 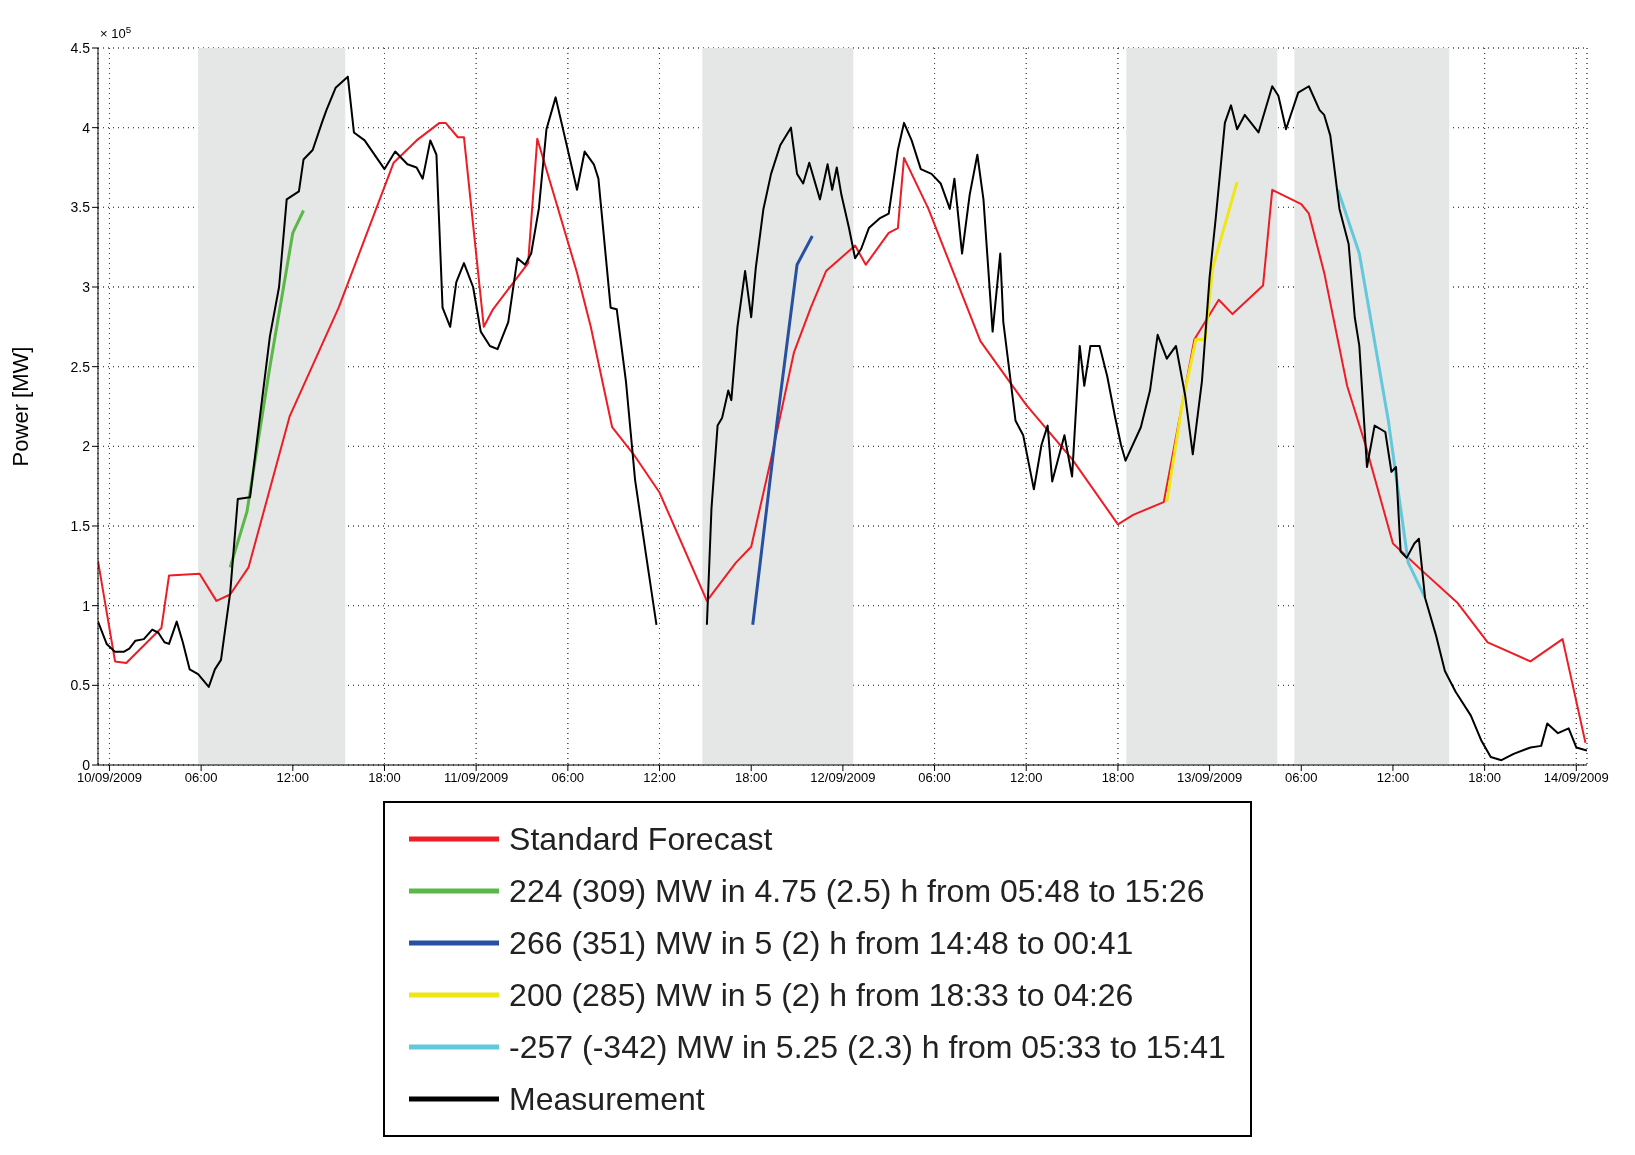 I want to click on y-tick-label: 2.5, so click(x=80, y=366).